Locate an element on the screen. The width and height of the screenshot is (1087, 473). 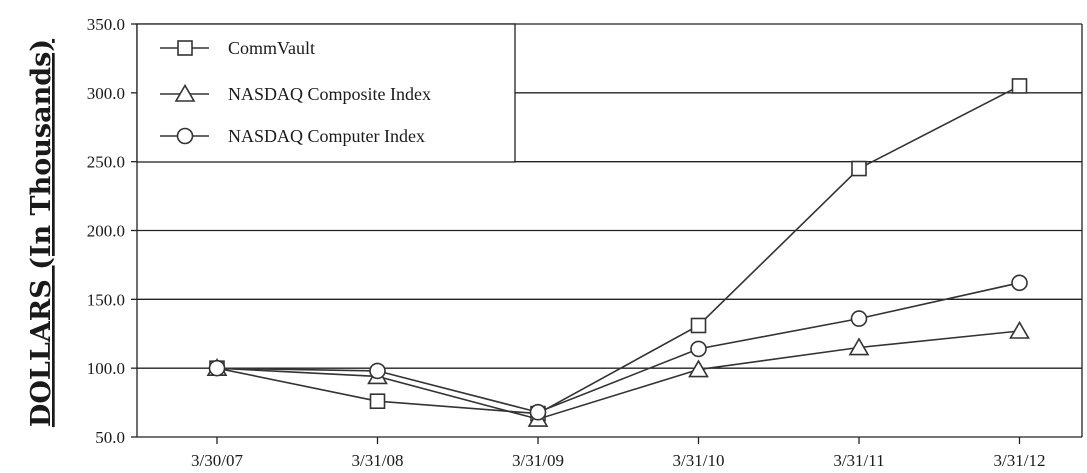
legend-box is located at coordinates (326, 93).